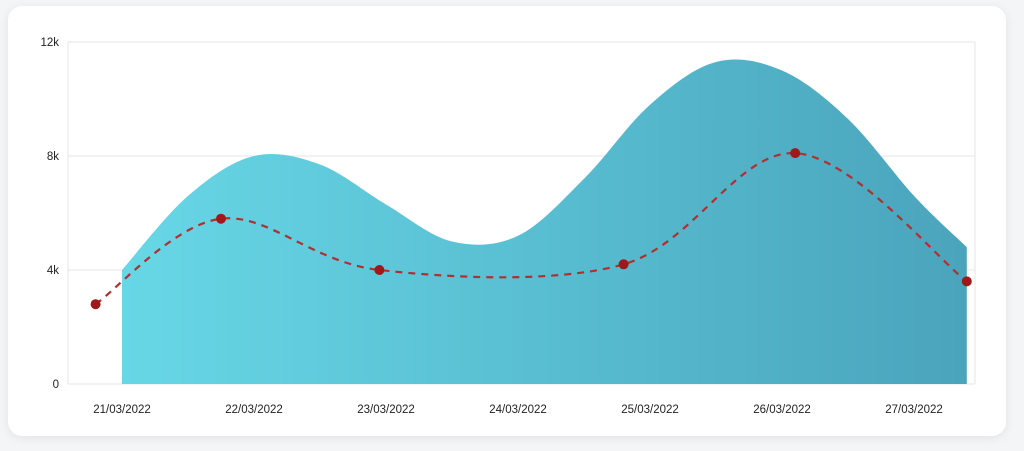  I want to click on x-tick-label: 24/03/2022, so click(518, 410).